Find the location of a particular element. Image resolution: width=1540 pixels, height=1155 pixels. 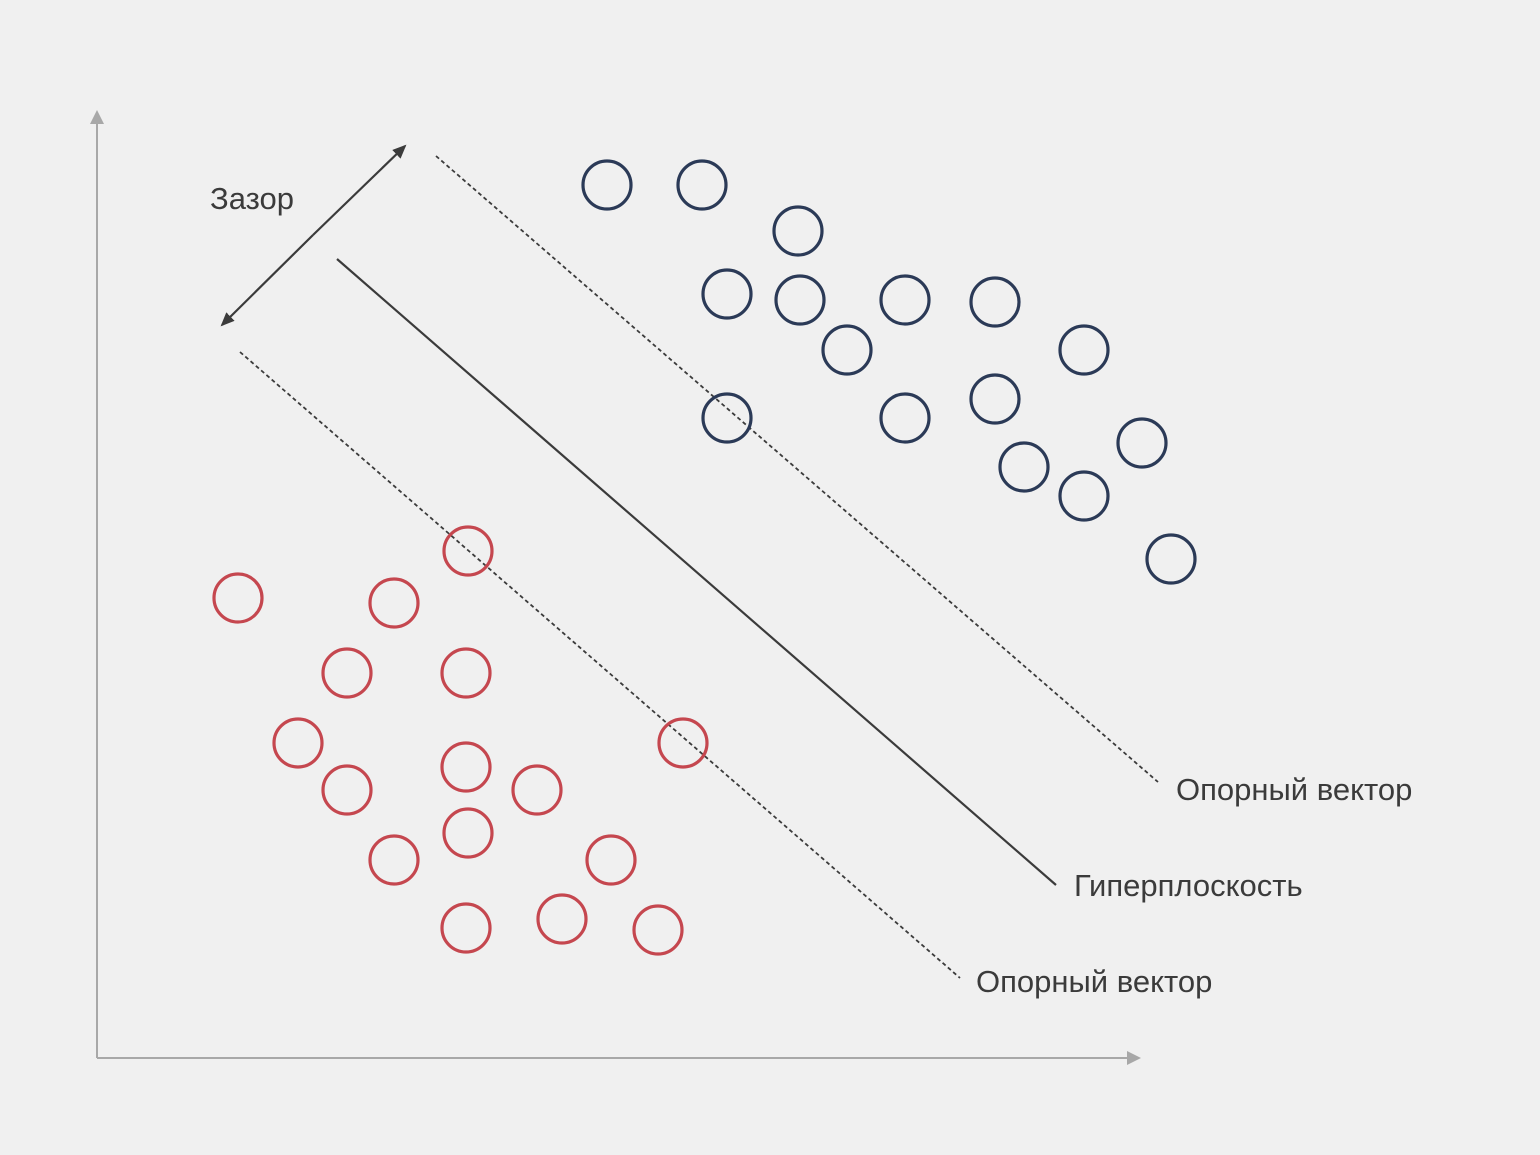

support-vector-label-top: Опорный вектор is located at coordinates (1294, 789).